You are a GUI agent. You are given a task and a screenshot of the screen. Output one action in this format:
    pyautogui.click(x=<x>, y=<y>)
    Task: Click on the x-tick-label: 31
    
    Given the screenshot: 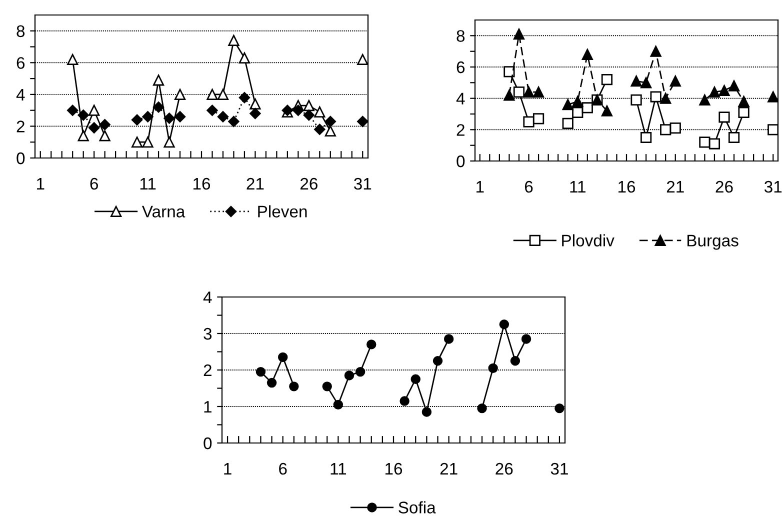 What is the action you would take?
    pyautogui.click(x=559, y=468)
    